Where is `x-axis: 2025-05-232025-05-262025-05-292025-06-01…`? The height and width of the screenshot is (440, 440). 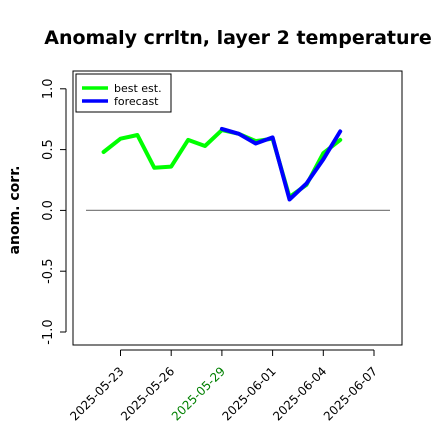 x-axis: 2025-05-232025-05-262025-05-292025-06-01… is located at coordinates (223, 386).